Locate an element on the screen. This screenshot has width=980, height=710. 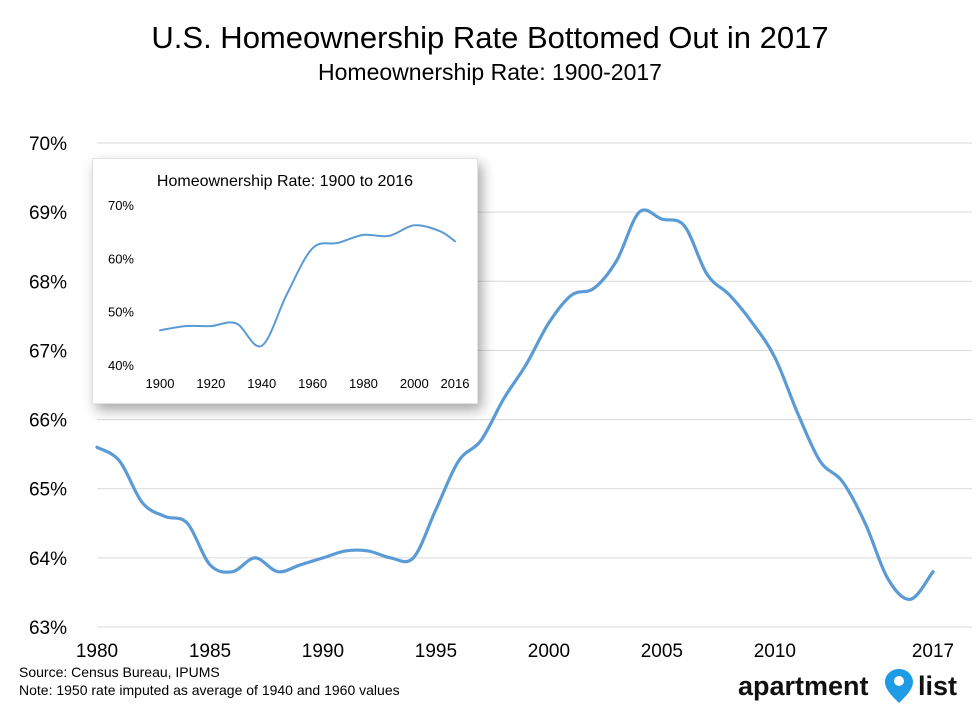
main-x-tick-label: 2010 is located at coordinates (775, 651).